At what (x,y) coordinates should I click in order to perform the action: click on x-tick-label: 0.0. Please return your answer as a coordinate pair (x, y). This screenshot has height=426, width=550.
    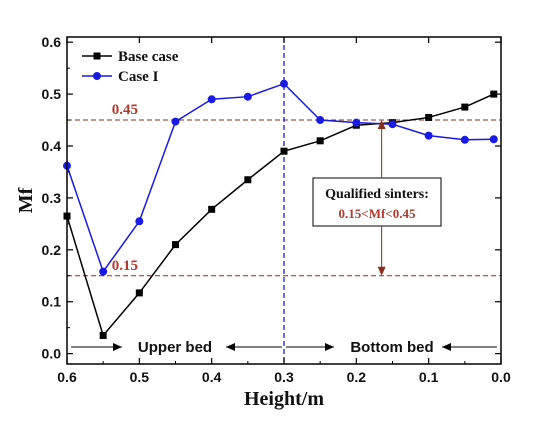
    Looking at the image, I should click on (501, 377).